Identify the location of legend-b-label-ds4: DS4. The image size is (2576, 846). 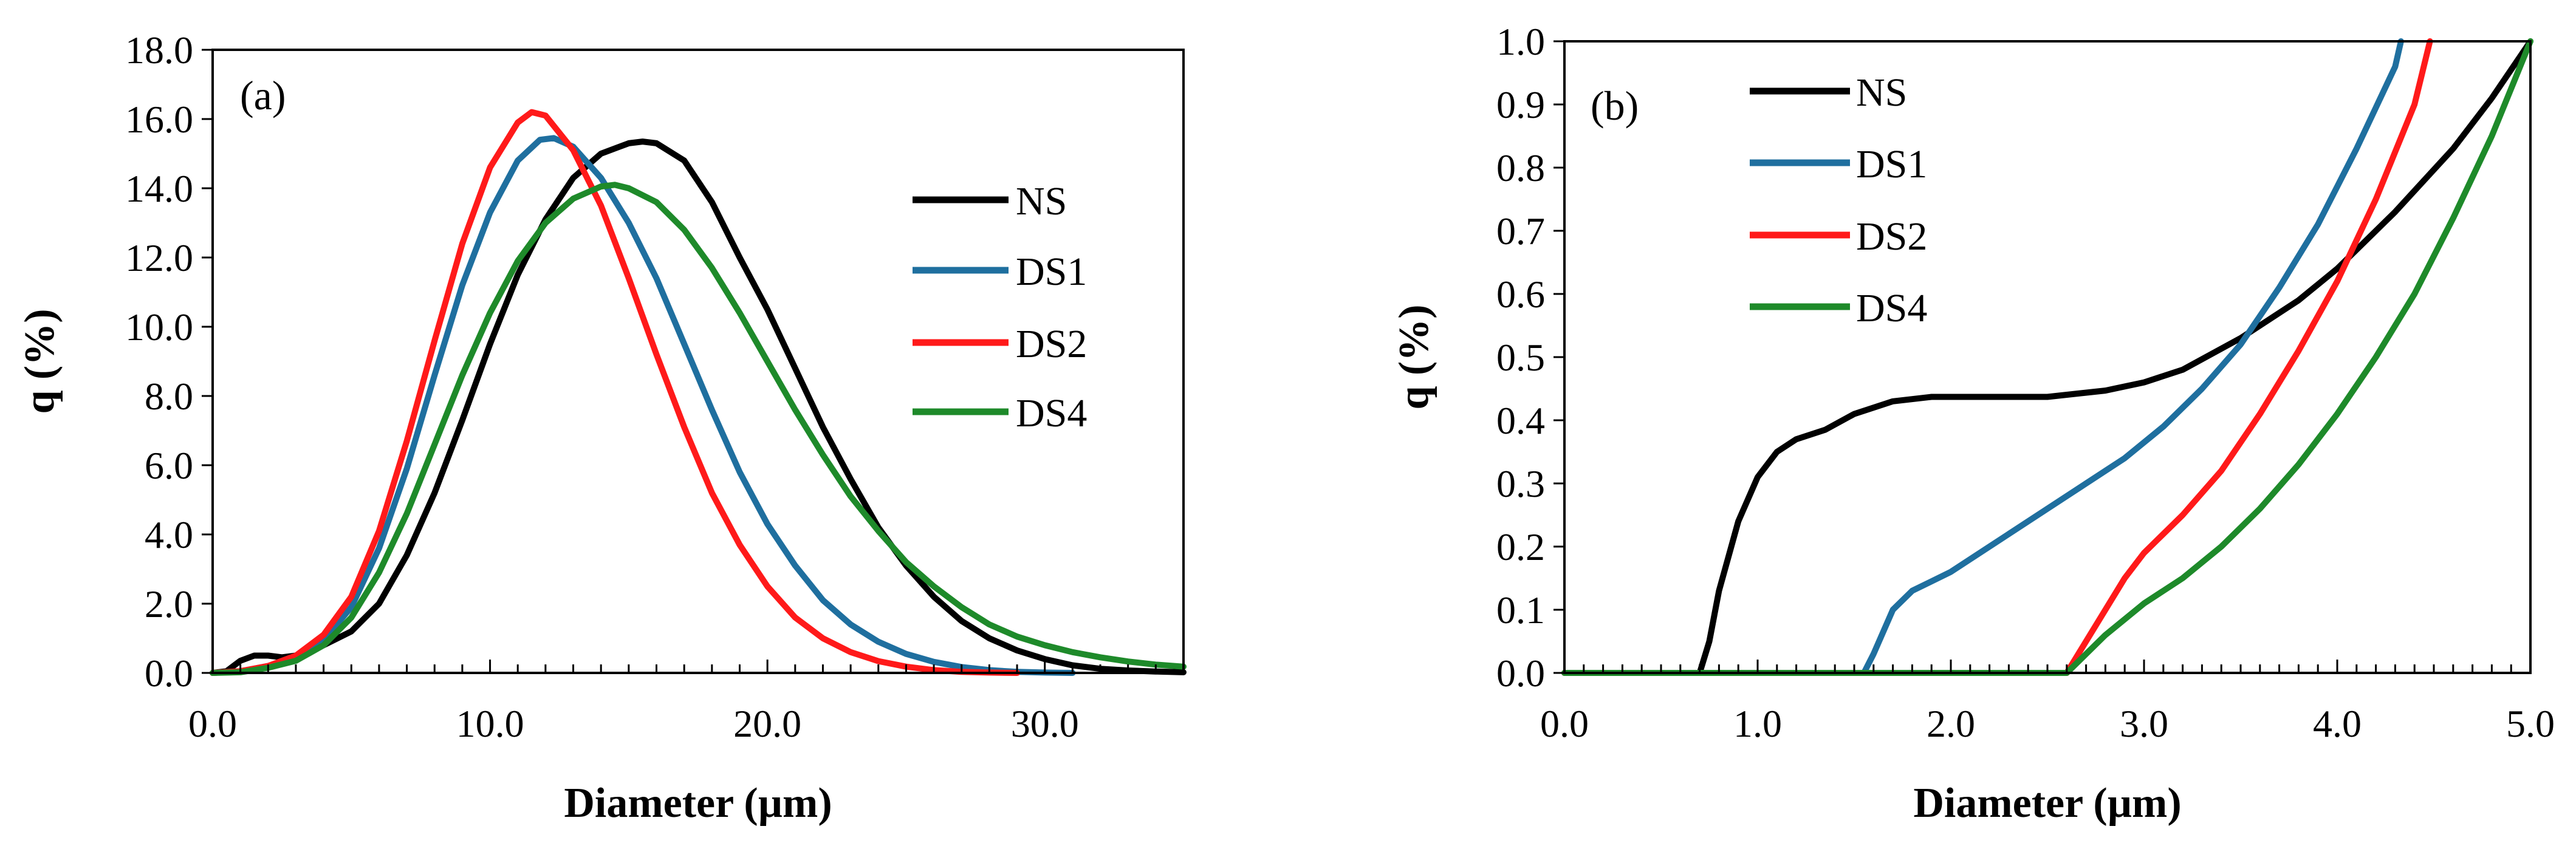
(1891, 308).